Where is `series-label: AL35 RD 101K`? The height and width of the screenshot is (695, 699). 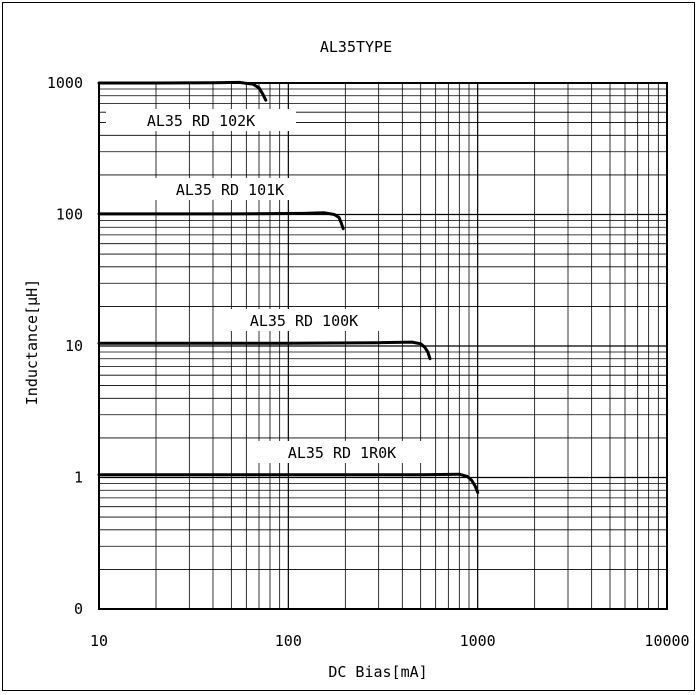 series-label: AL35 RD 101K is located at coordinates (230, 190).